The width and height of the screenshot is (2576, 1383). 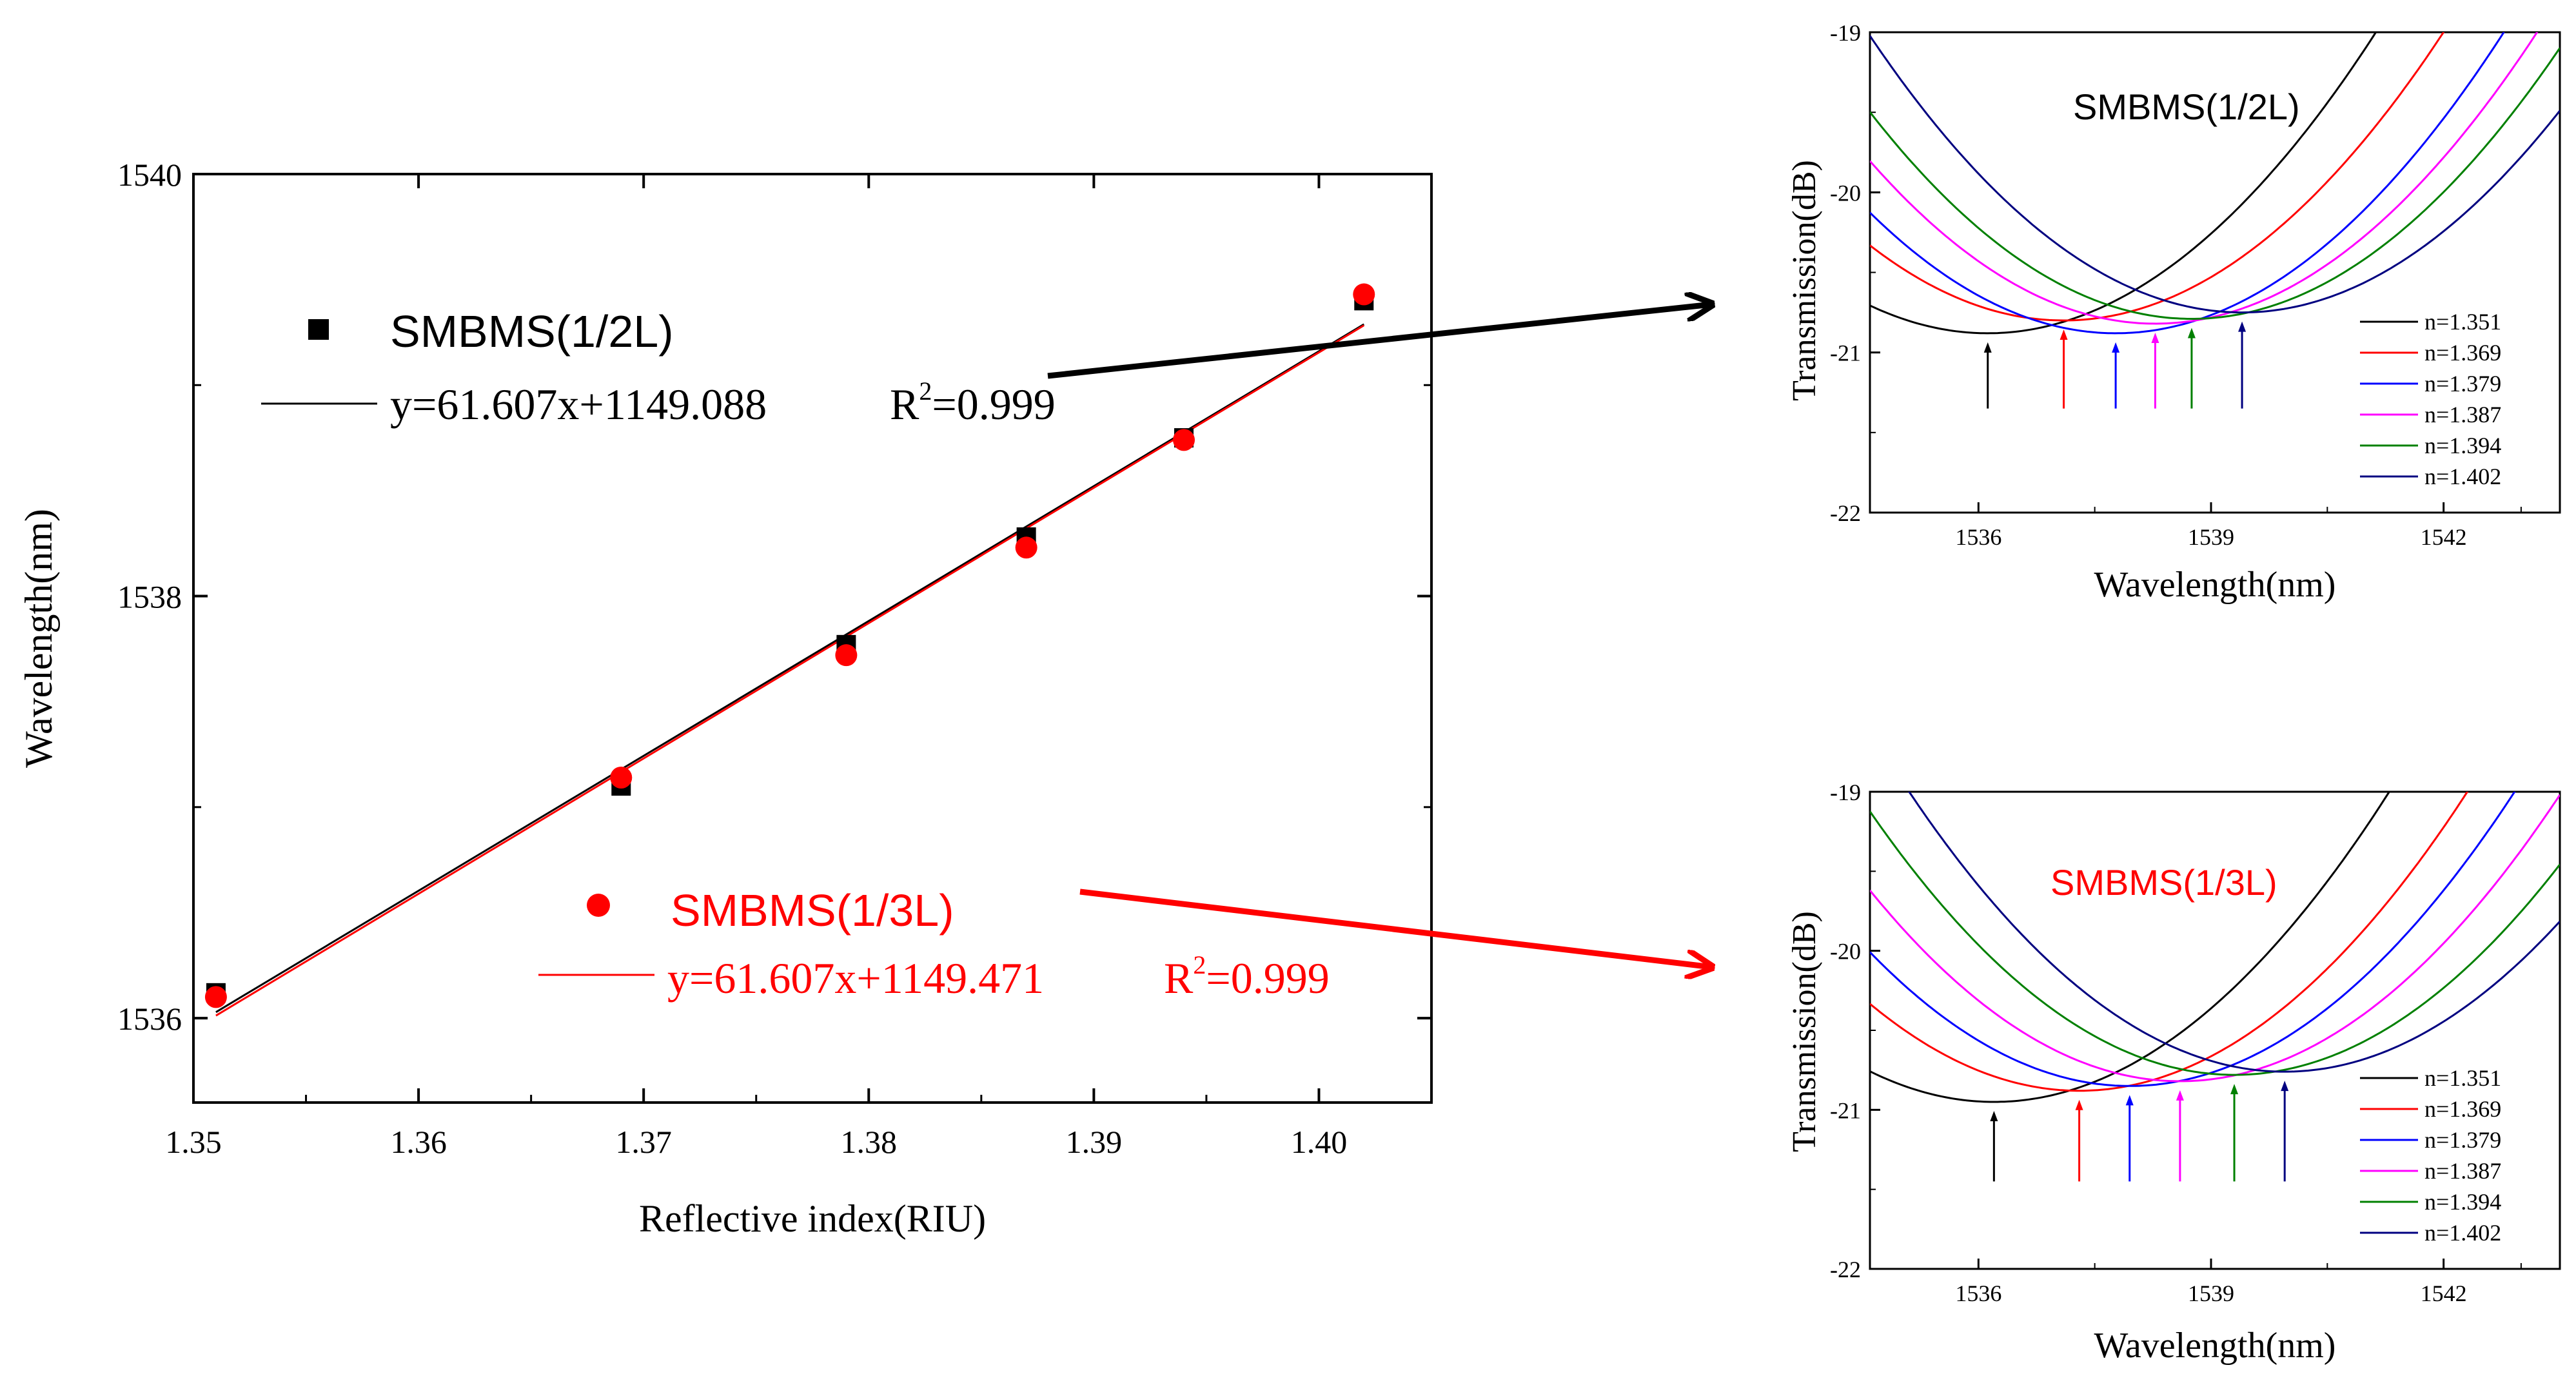 I want to click on inset-bottom-legend-label: n=1.387, so click(x=2462, y=1171).